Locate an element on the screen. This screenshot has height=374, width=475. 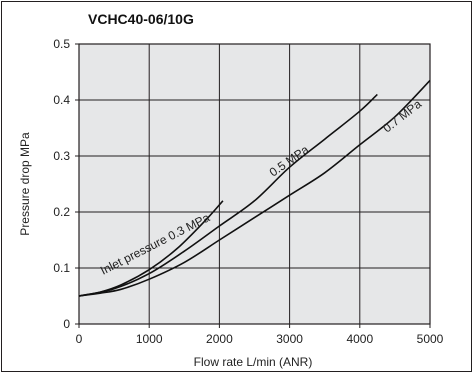
x-tick-label-2: 2000 is located at coordinates (219, 339).